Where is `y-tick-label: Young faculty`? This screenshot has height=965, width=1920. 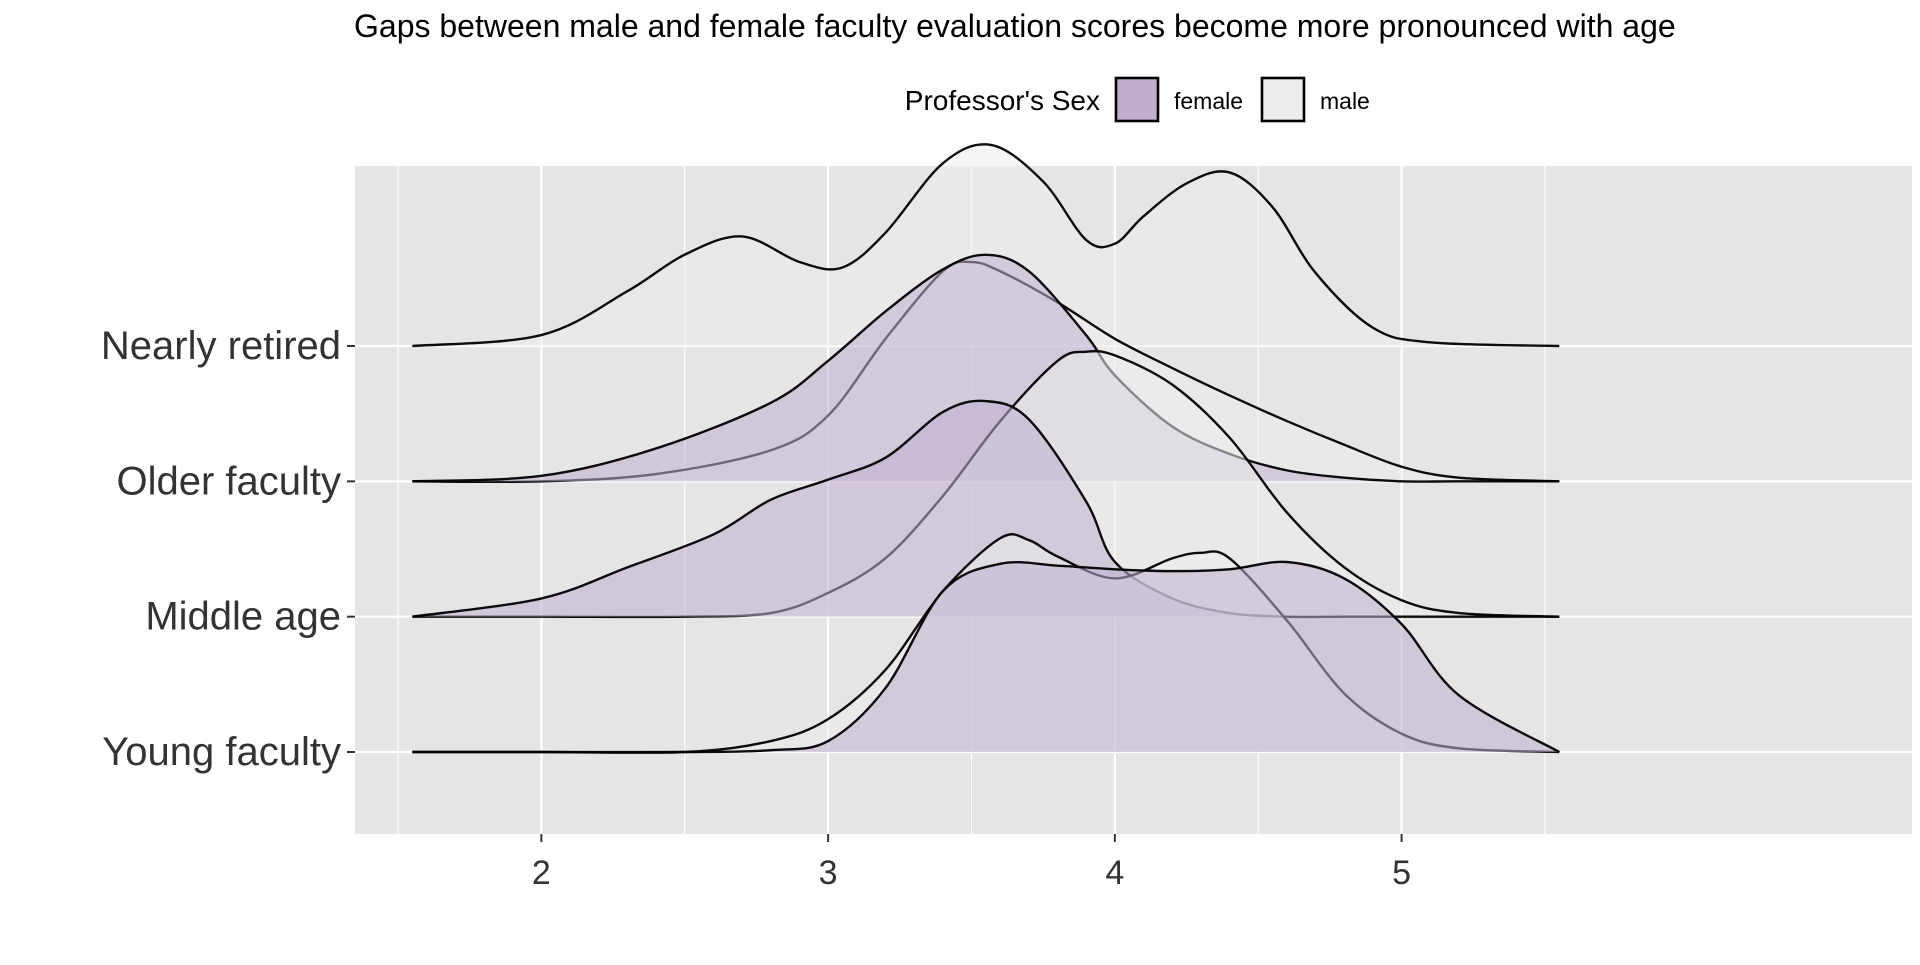
y-tick-label: Young faculty is located at coordinates (221, 752).